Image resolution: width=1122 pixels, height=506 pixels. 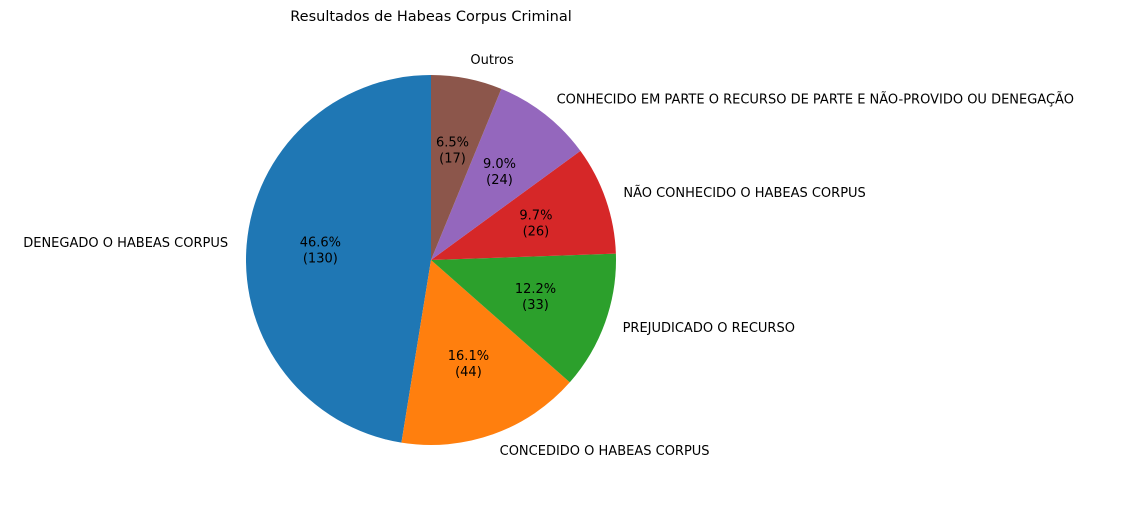 I want to click on slice-percent-label: 9.0%, so click(x=499, y=164).